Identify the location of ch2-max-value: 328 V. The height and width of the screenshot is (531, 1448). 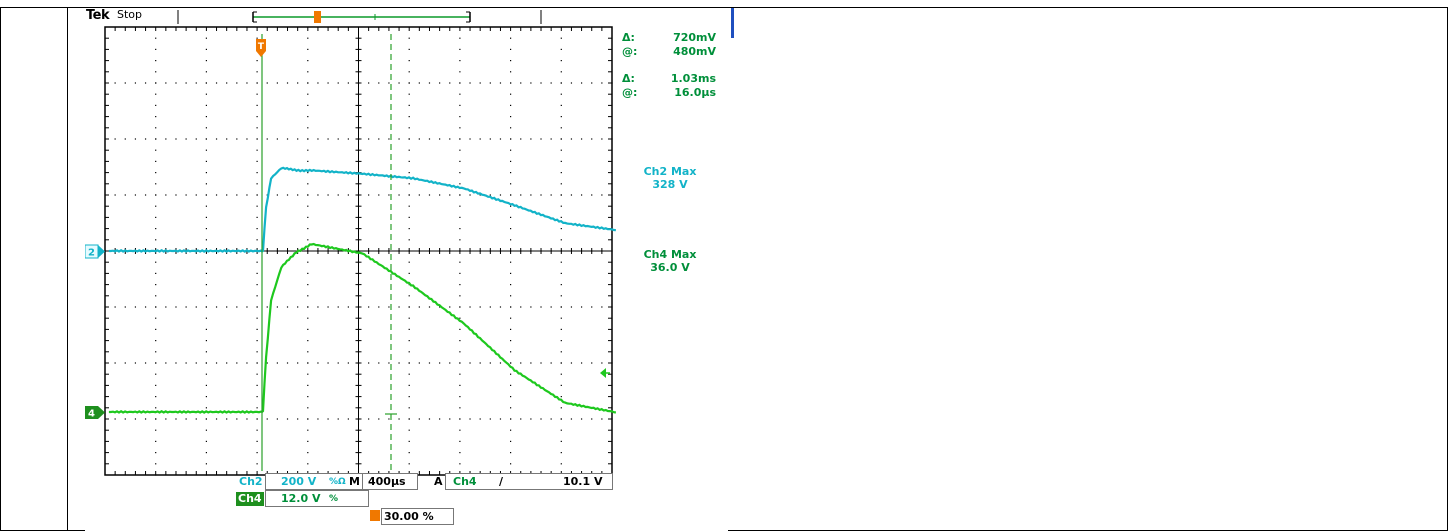
(670, 184).